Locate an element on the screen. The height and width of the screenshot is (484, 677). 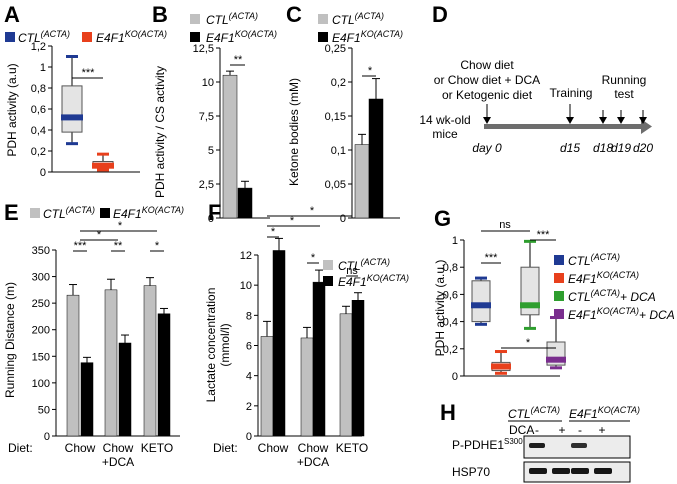
y-tick-label-B: 7,5 is located at coordinates (206, 117).